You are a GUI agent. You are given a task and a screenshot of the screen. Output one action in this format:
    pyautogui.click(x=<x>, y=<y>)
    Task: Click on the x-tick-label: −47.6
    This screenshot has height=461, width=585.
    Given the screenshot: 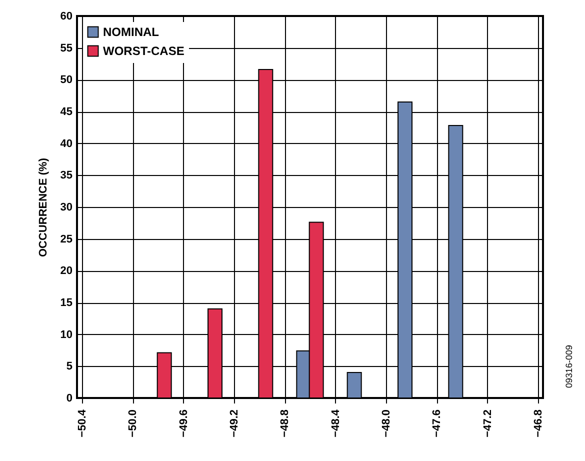 What is the action you would take?
    pyautogui.click(x=437, y=424)
    